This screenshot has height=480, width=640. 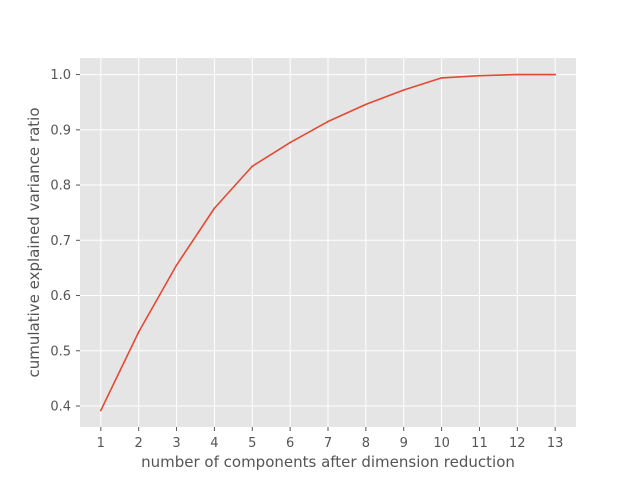 What do you see at coordinates (60, 130) in the screenshot?
I see `y-tick-label: 0.9` at bounding box center [60, 130].